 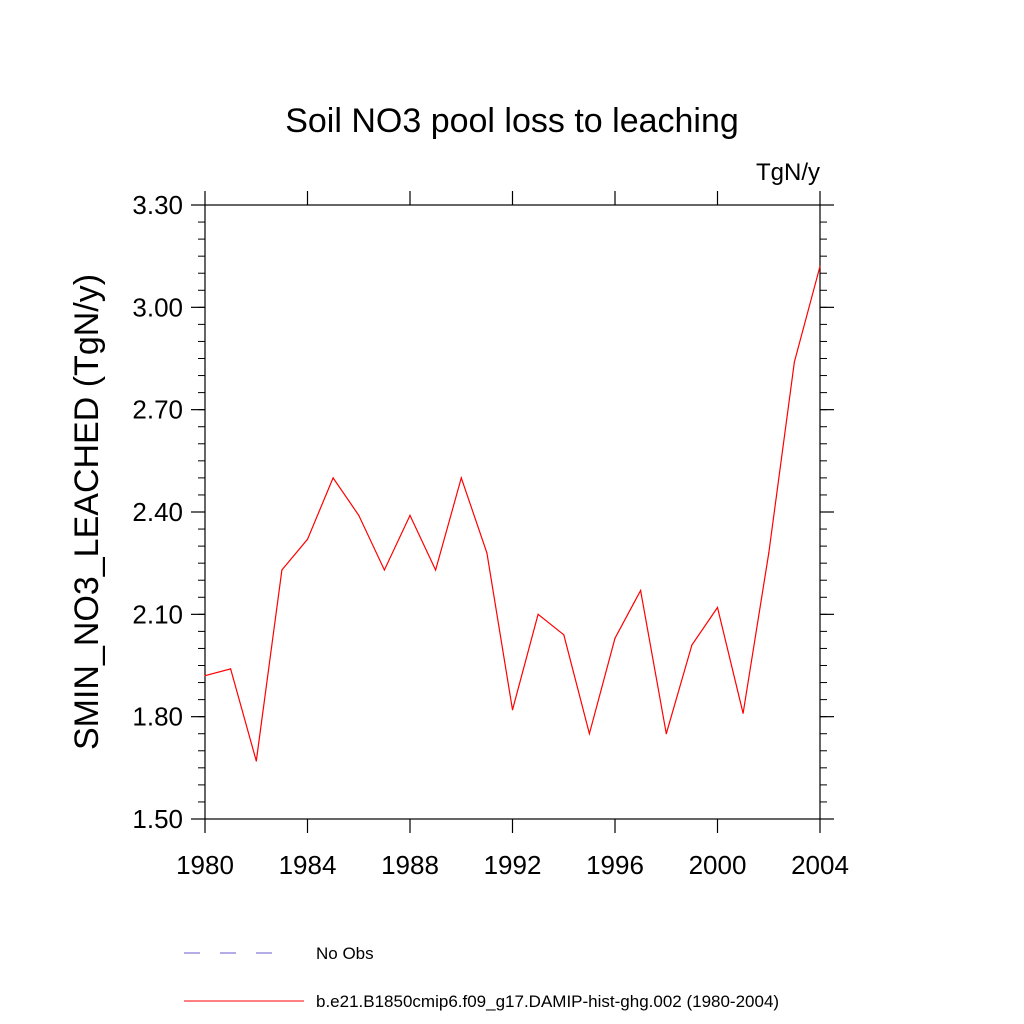 What do you see at coordinates (157, 614) in the screenshot?
I see `y-tick-label: 2.10` at bounding box center [157, 614].